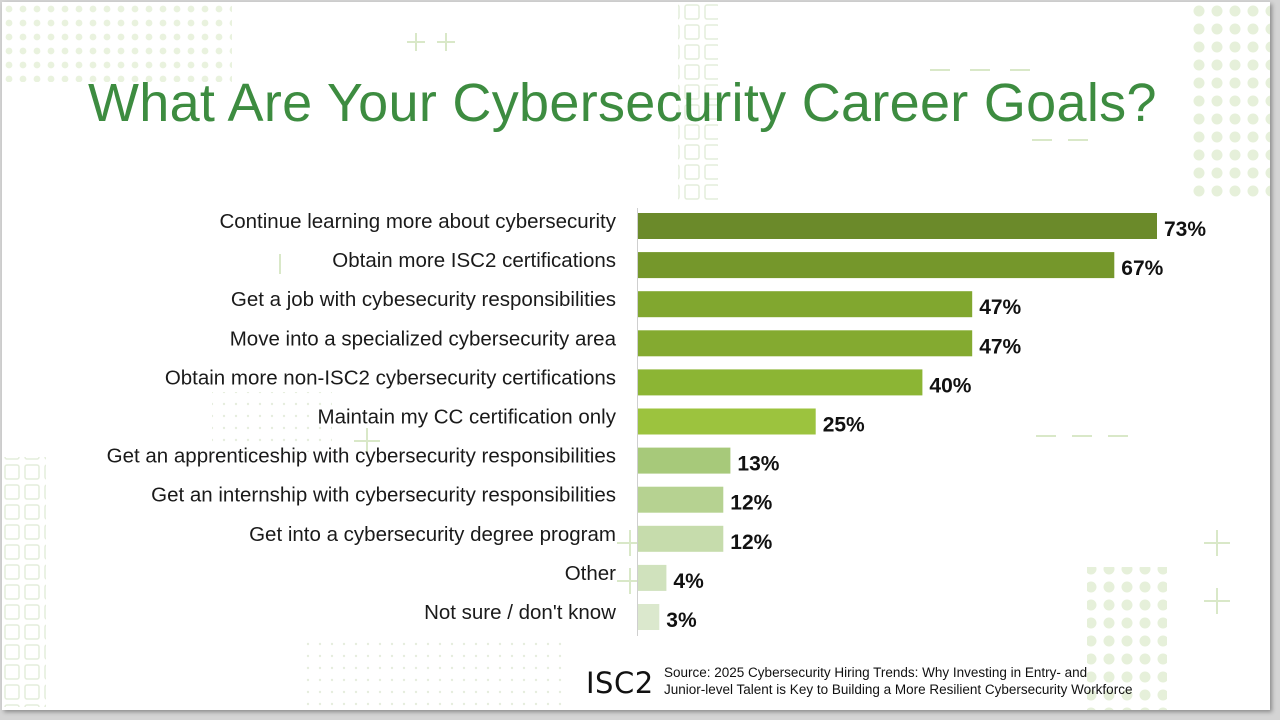 The width and height of the screenshot is (1280, 720). I want to click on value-label-5: 40%, so click(950, 385).